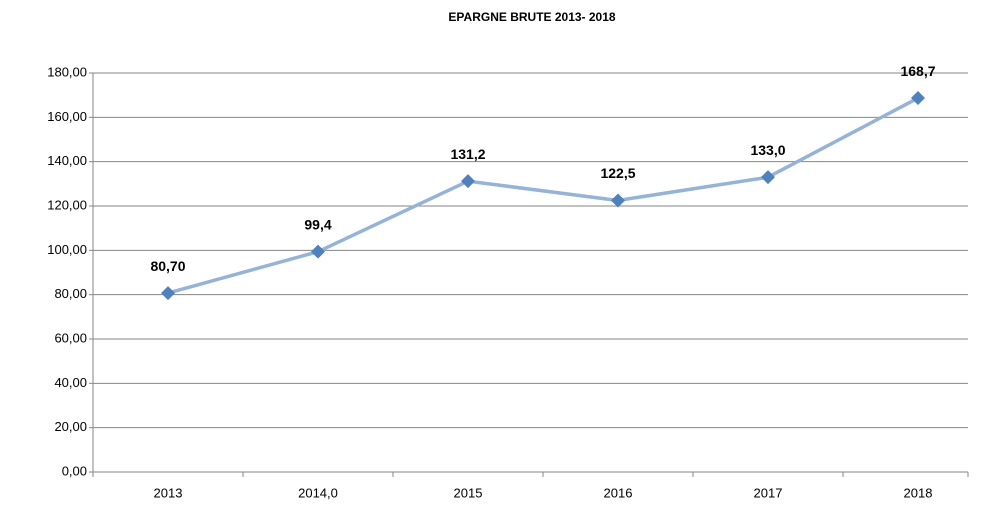  What do you see at coordinates (168, 492) in the screenshot?
I see `x-tick-label: 2013` at bounding box center [168, 492].